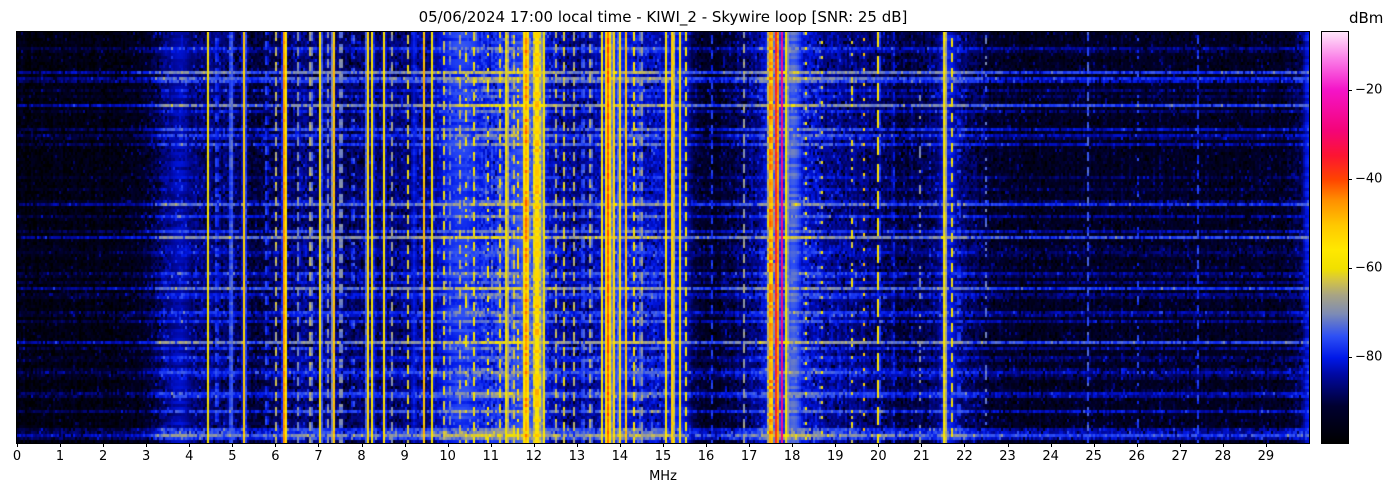 Image resolution: width=1400 pixels, height=500 pixels. I want to click on x-tick-label: 2, so click(103, 456).